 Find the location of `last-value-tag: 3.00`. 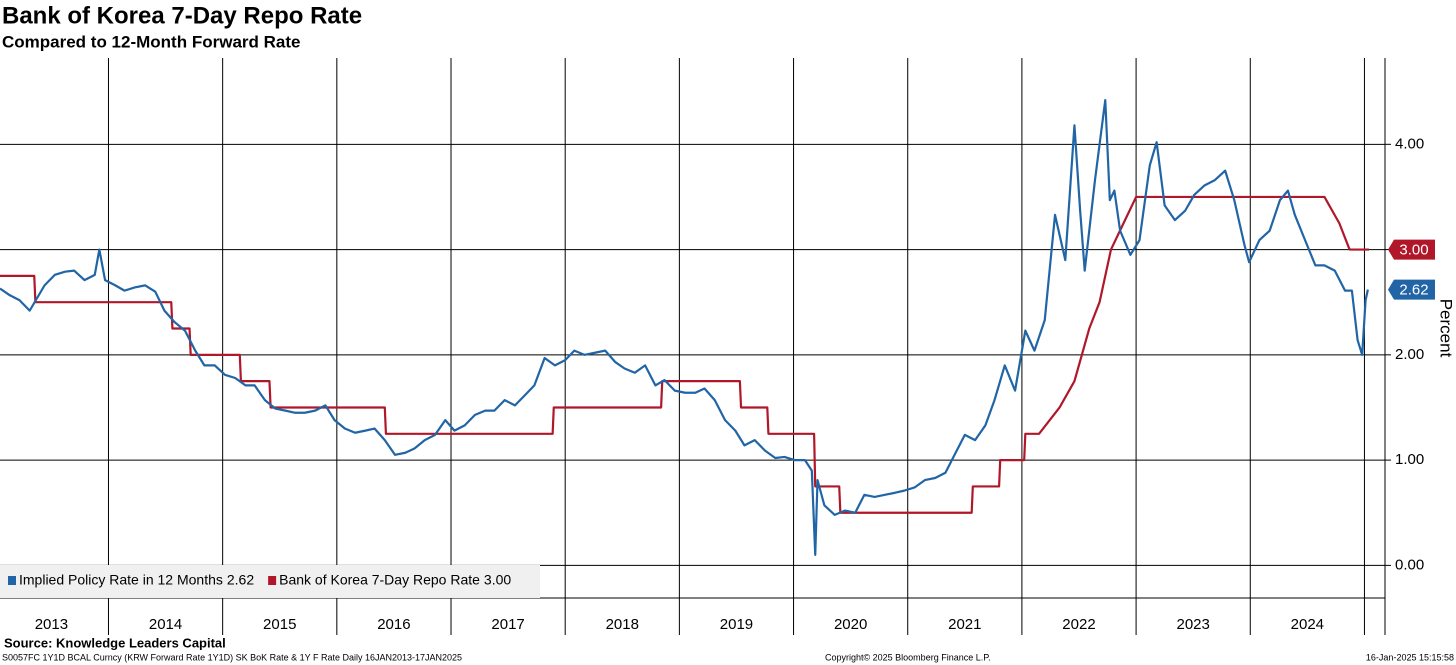

last-value-tag: 3.00 is located at coordinates (1411, 249).